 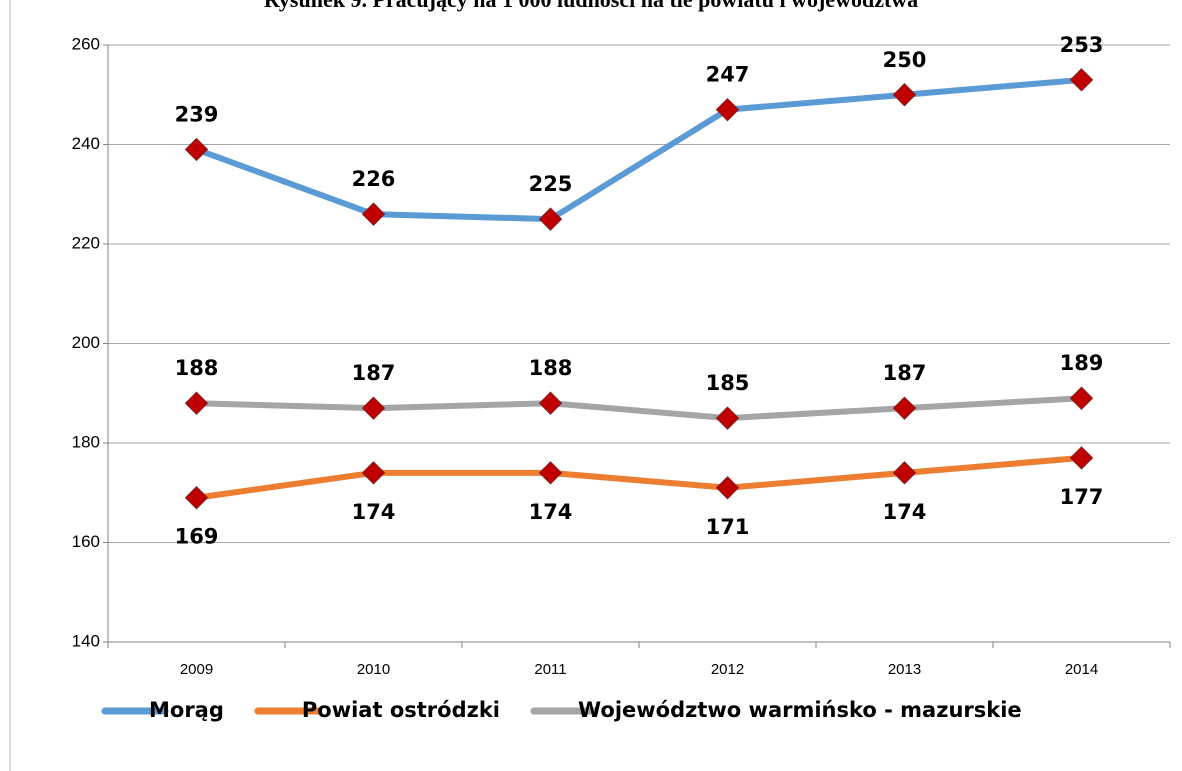 What do you see at coordinates (86, 143) in the screenshot?
I see `y-tick-label: 240` at bounding box center [86, 143].